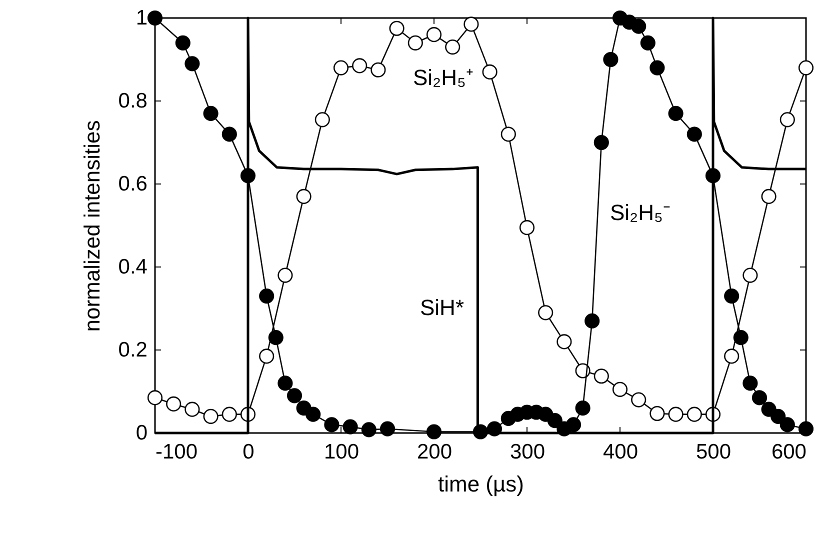 The image size is (839, 546). What do you see at coordinates (443, 77) in the screenshot?
I see `series-label: Si₂H₅⁺` at bounding box center [443, 77].